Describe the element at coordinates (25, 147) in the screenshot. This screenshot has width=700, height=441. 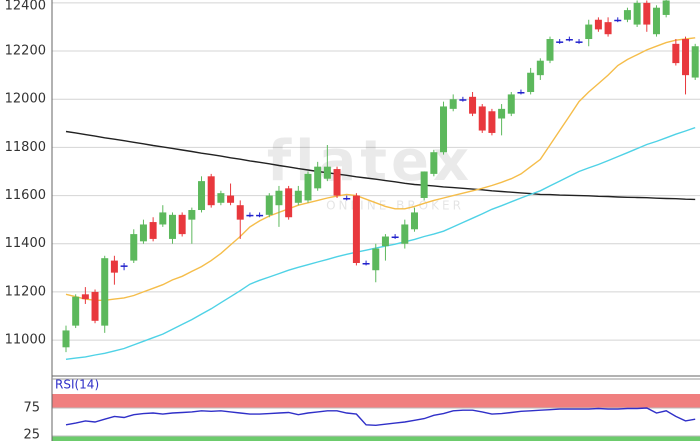
I see `y-tick-label: 11800` at that location.